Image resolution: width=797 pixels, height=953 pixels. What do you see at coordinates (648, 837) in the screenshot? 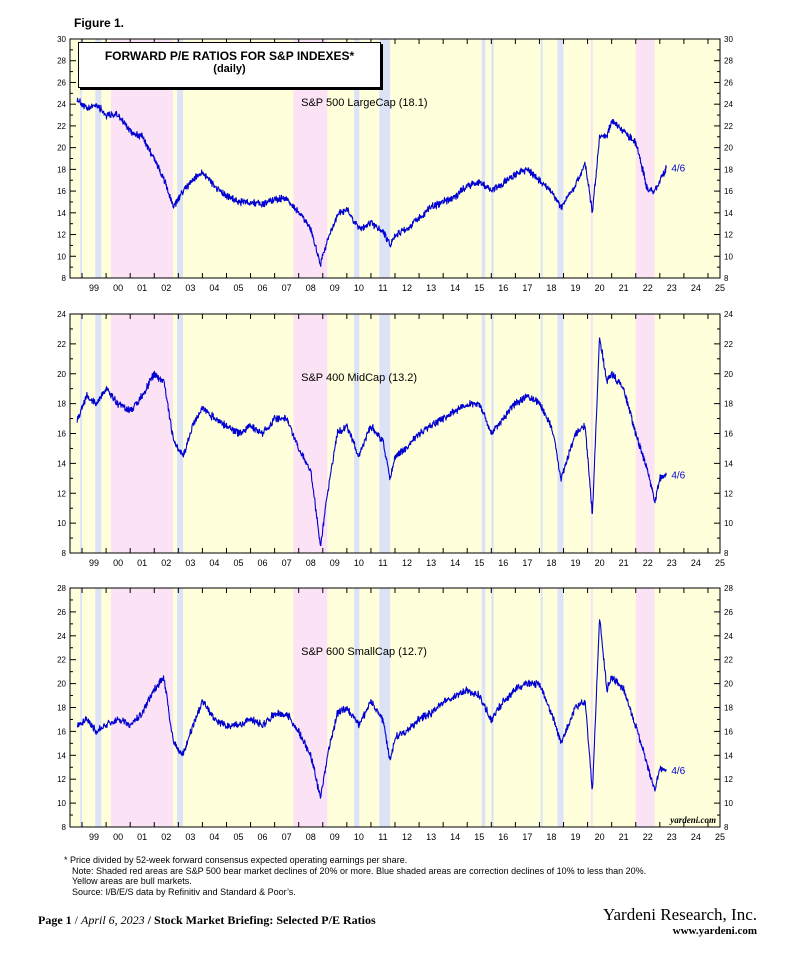
I see `sp600-year-label: 22` at bounding box center [648, 837].